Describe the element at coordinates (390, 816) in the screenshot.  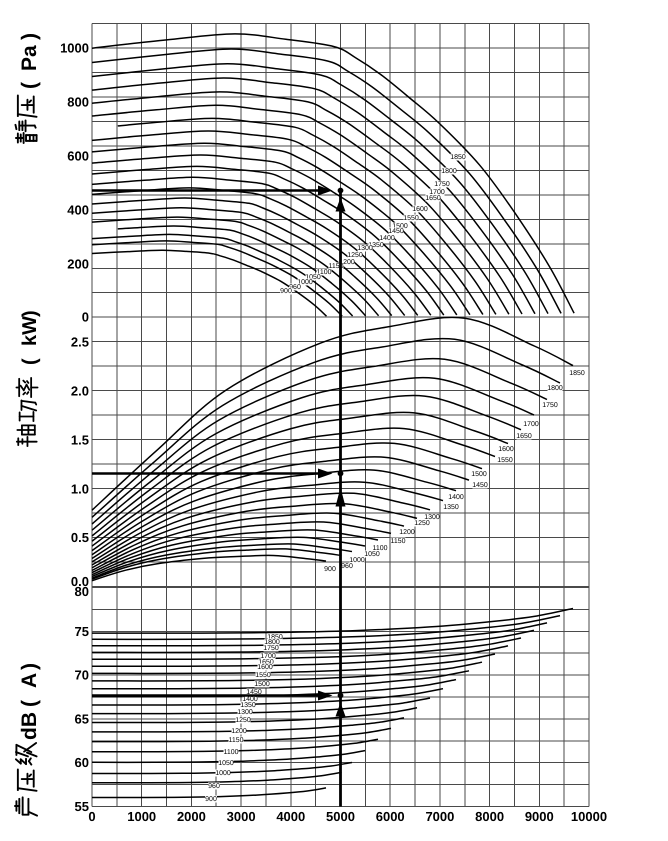
I see `svg-text: 6000` at that location.